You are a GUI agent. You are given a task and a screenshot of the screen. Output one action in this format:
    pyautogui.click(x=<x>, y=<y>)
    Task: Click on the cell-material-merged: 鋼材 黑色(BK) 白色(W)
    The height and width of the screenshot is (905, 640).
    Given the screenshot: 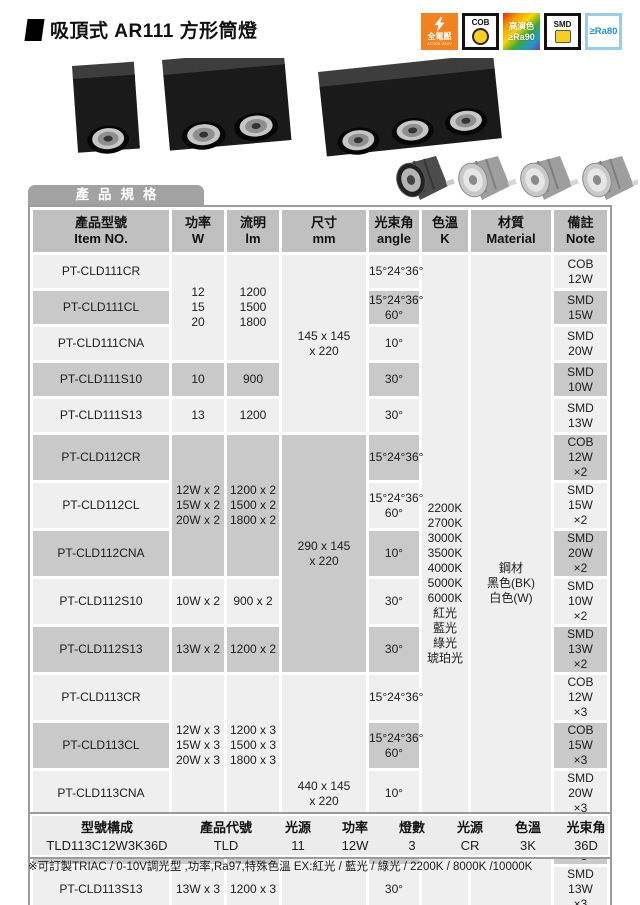 What is the action you would take?
    pyautogui.click(x=511, y=580)
    